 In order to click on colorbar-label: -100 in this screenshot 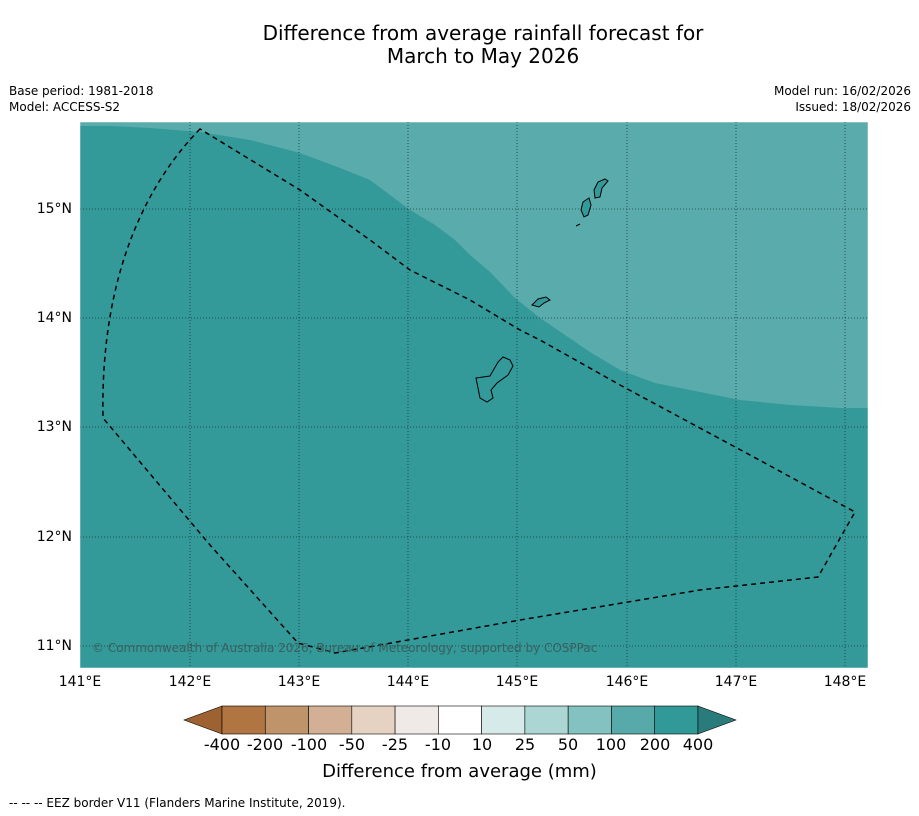, I will do `click(309, 744)`.